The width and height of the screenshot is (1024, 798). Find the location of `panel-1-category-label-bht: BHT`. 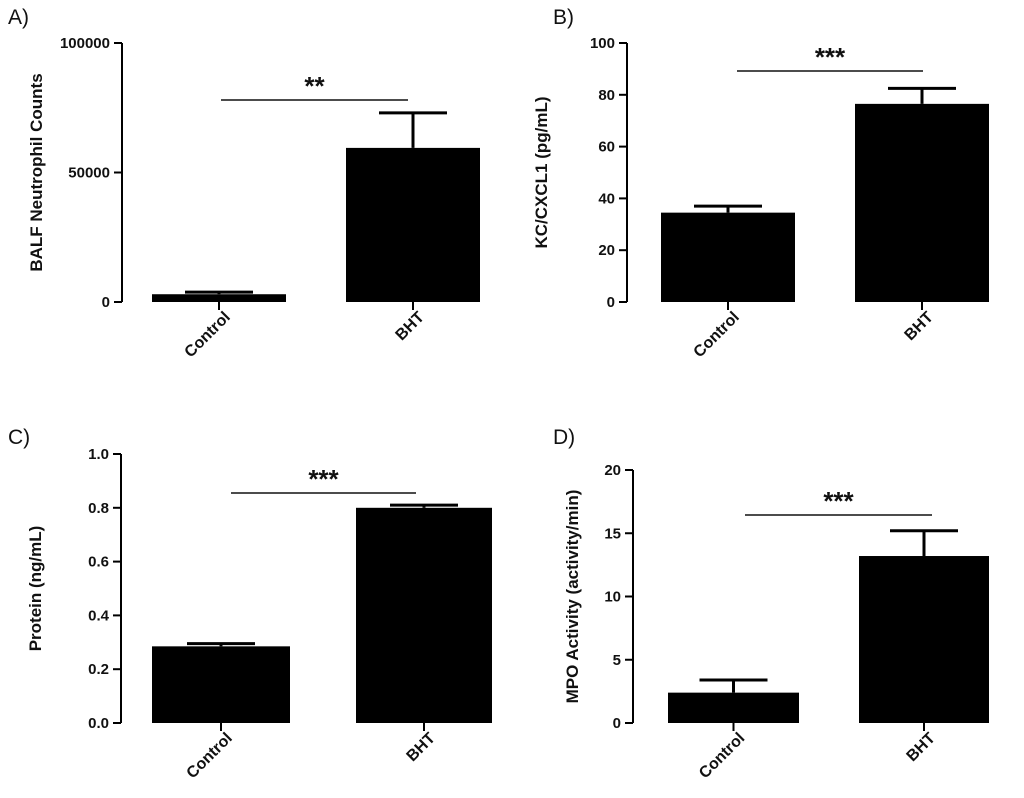

panel-1-category-label-bht: BHT is located at coordinates (410, 326).